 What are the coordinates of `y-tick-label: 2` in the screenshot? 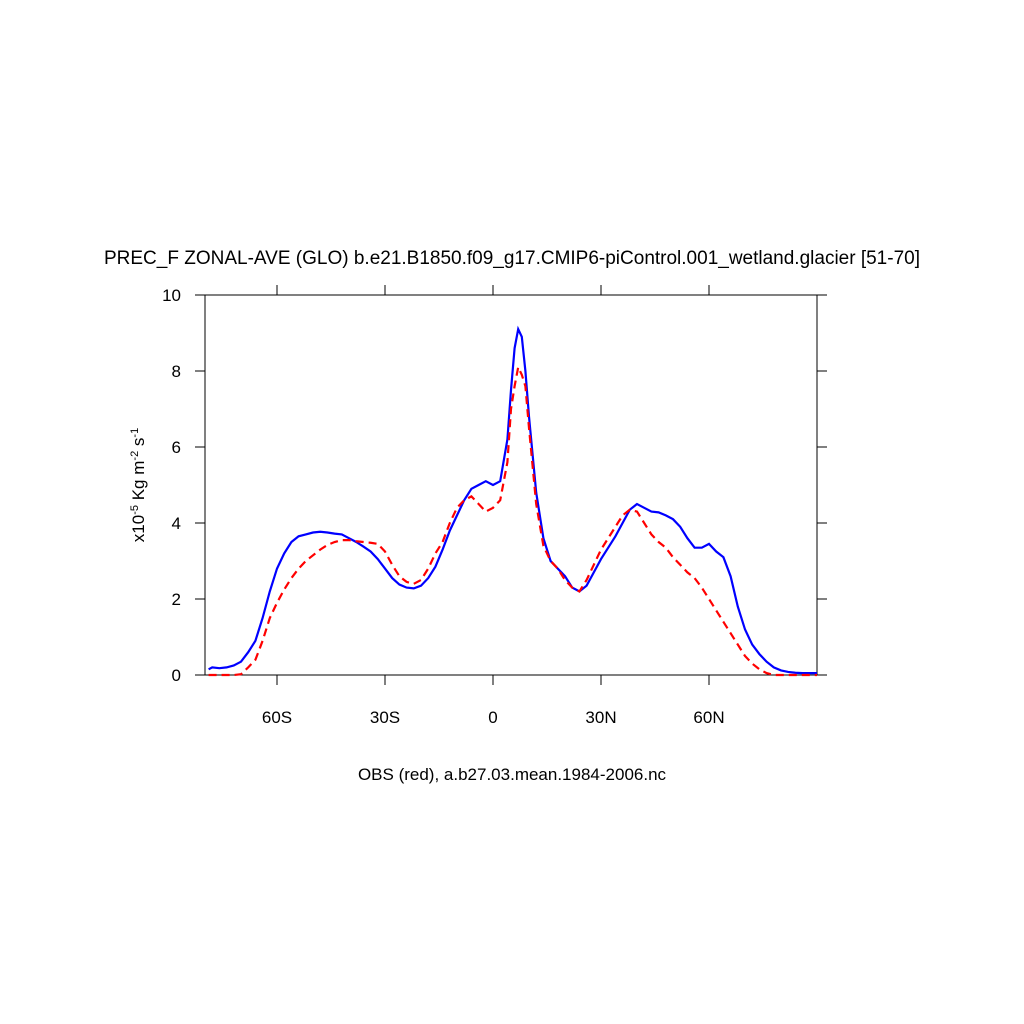 It's located at (176, 599).